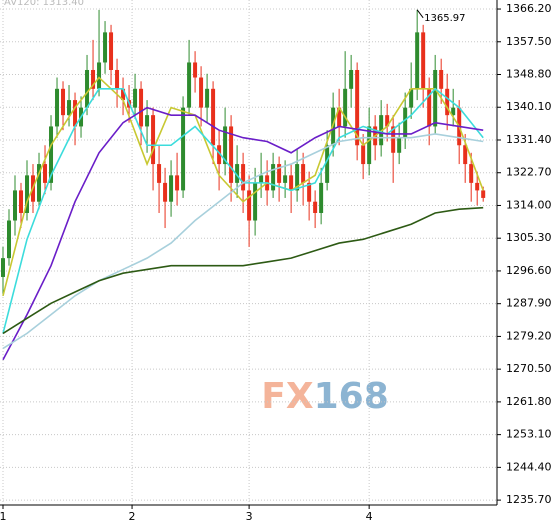  What do you see at coordinates (249, 516) in the screenshot?
I see `x-tick-label: 3` at bounding box center [249, 516].